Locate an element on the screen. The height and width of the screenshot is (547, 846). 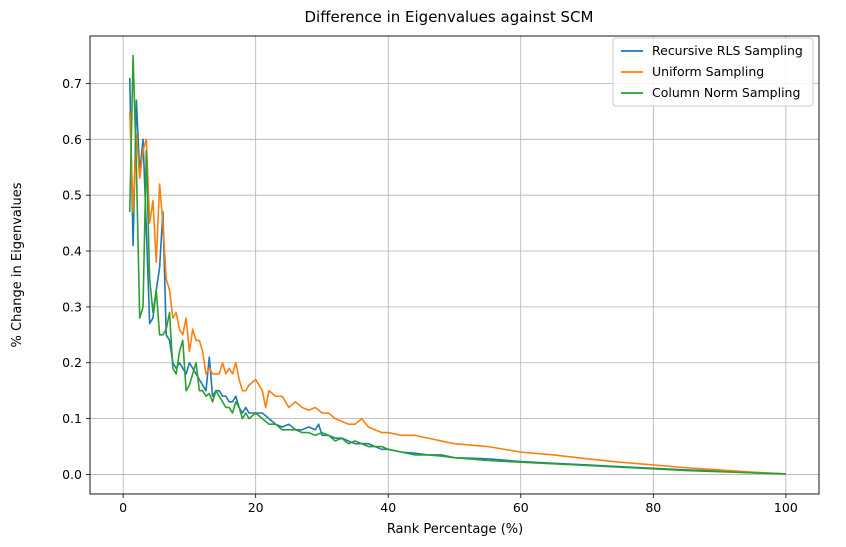
x-tick-label: 40 is located at coordinates (388, 507).